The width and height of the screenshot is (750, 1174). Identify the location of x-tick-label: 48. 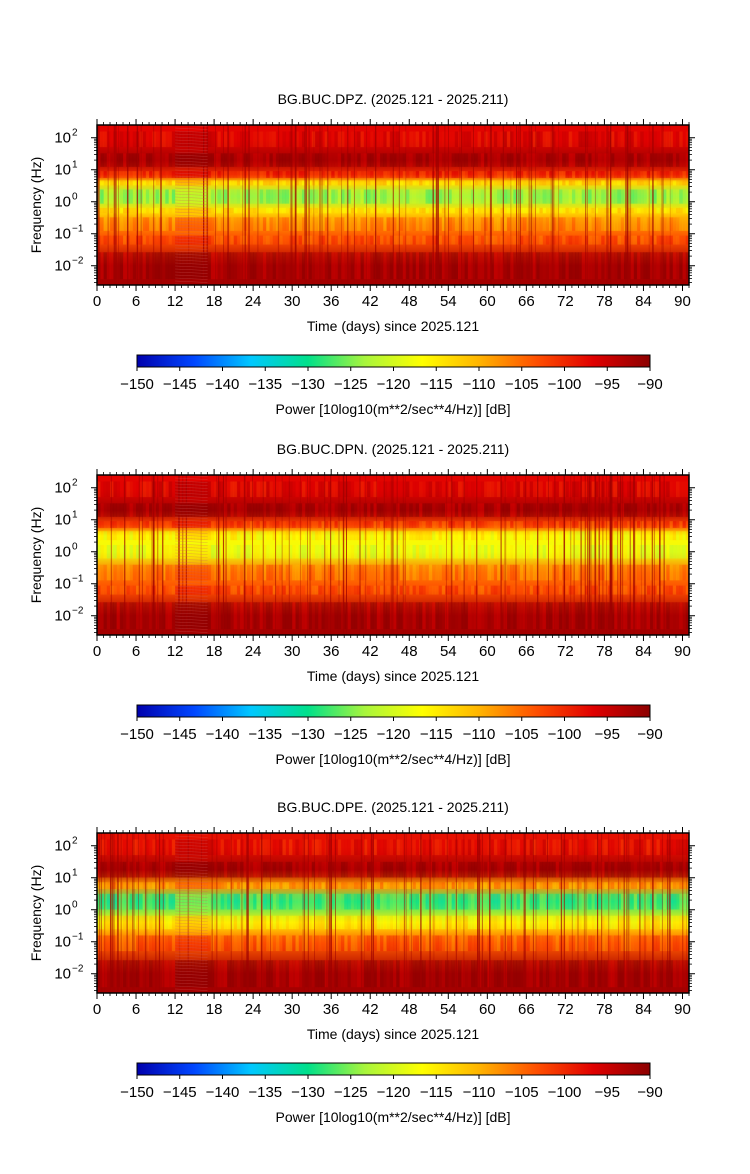
(409, 301).